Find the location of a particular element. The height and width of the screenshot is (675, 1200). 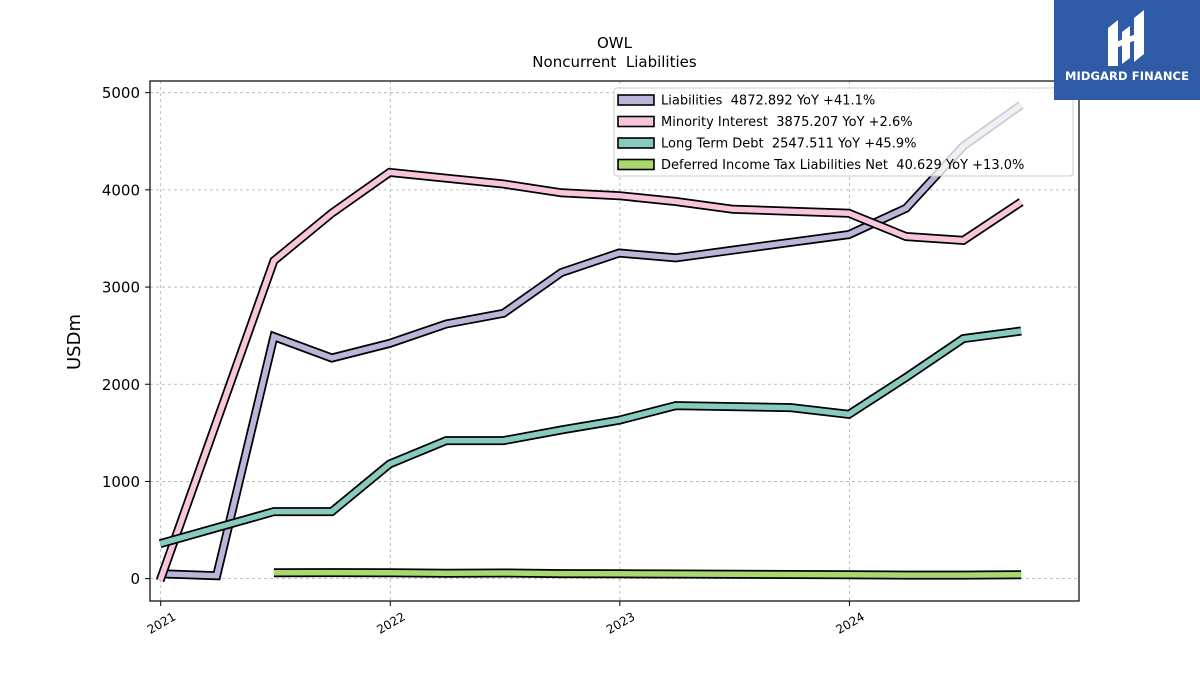

x-tick-label: 2023 is located at coordinates (620, 622).